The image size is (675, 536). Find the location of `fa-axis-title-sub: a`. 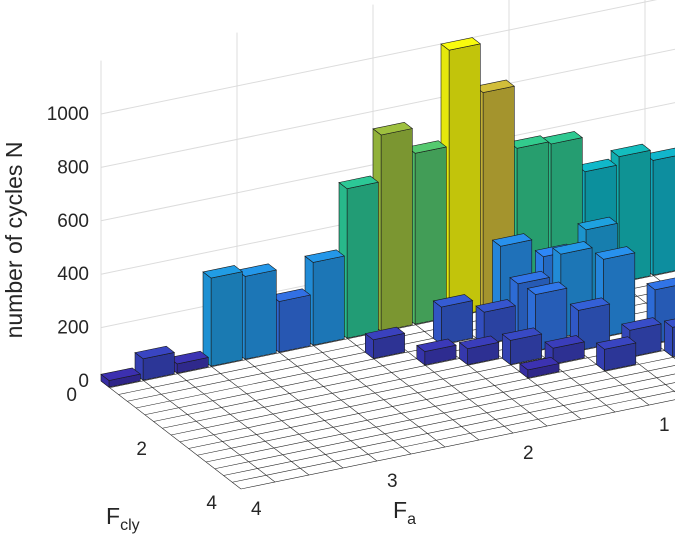

fa-axis-title-sub: a is located at coordinates (411, 519).